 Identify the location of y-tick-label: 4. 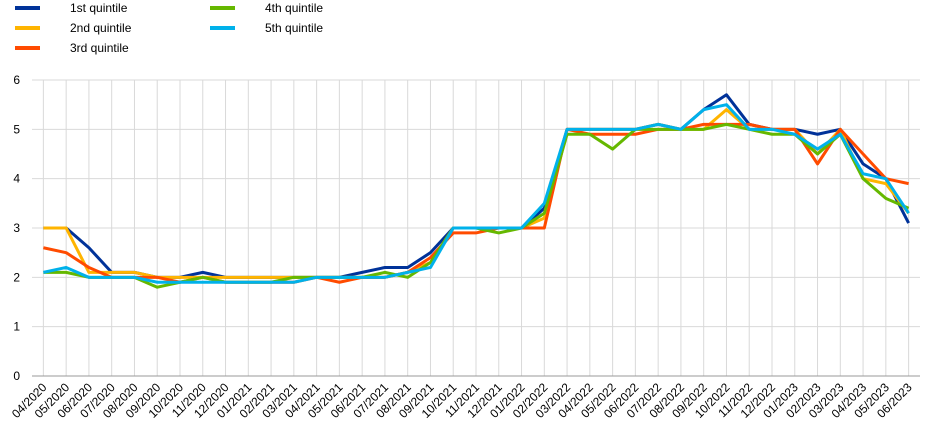
(16, 179).